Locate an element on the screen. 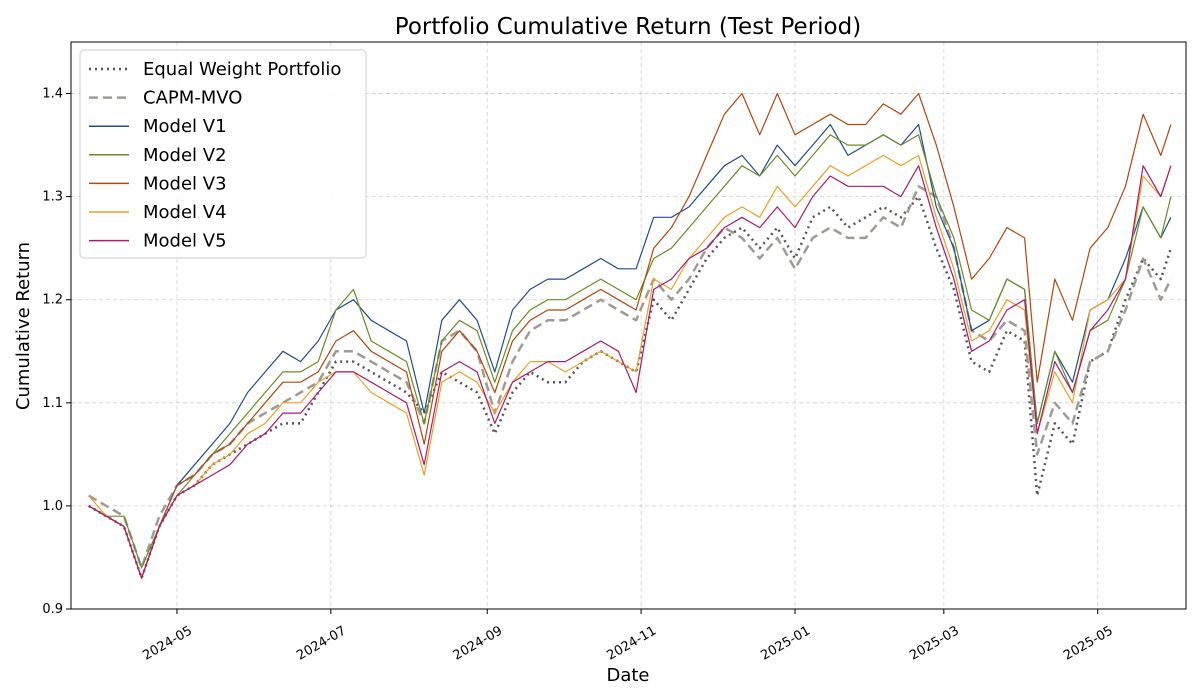 Image resolution: width=1200 pixels, height=700 pixels. y-tick-label: 1.3 is located at coordinates (52, 197).